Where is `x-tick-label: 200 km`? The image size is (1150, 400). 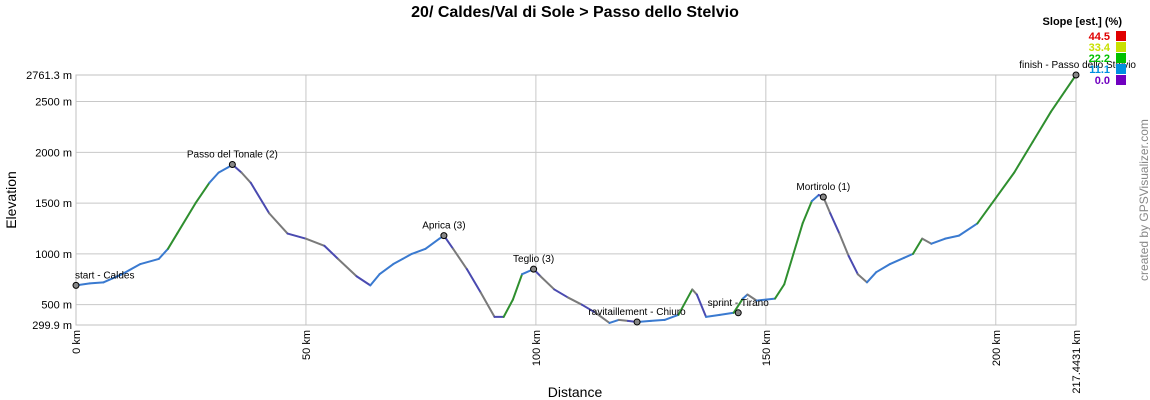 x-tick-label: 200 km is located at coordinates (997, 348).